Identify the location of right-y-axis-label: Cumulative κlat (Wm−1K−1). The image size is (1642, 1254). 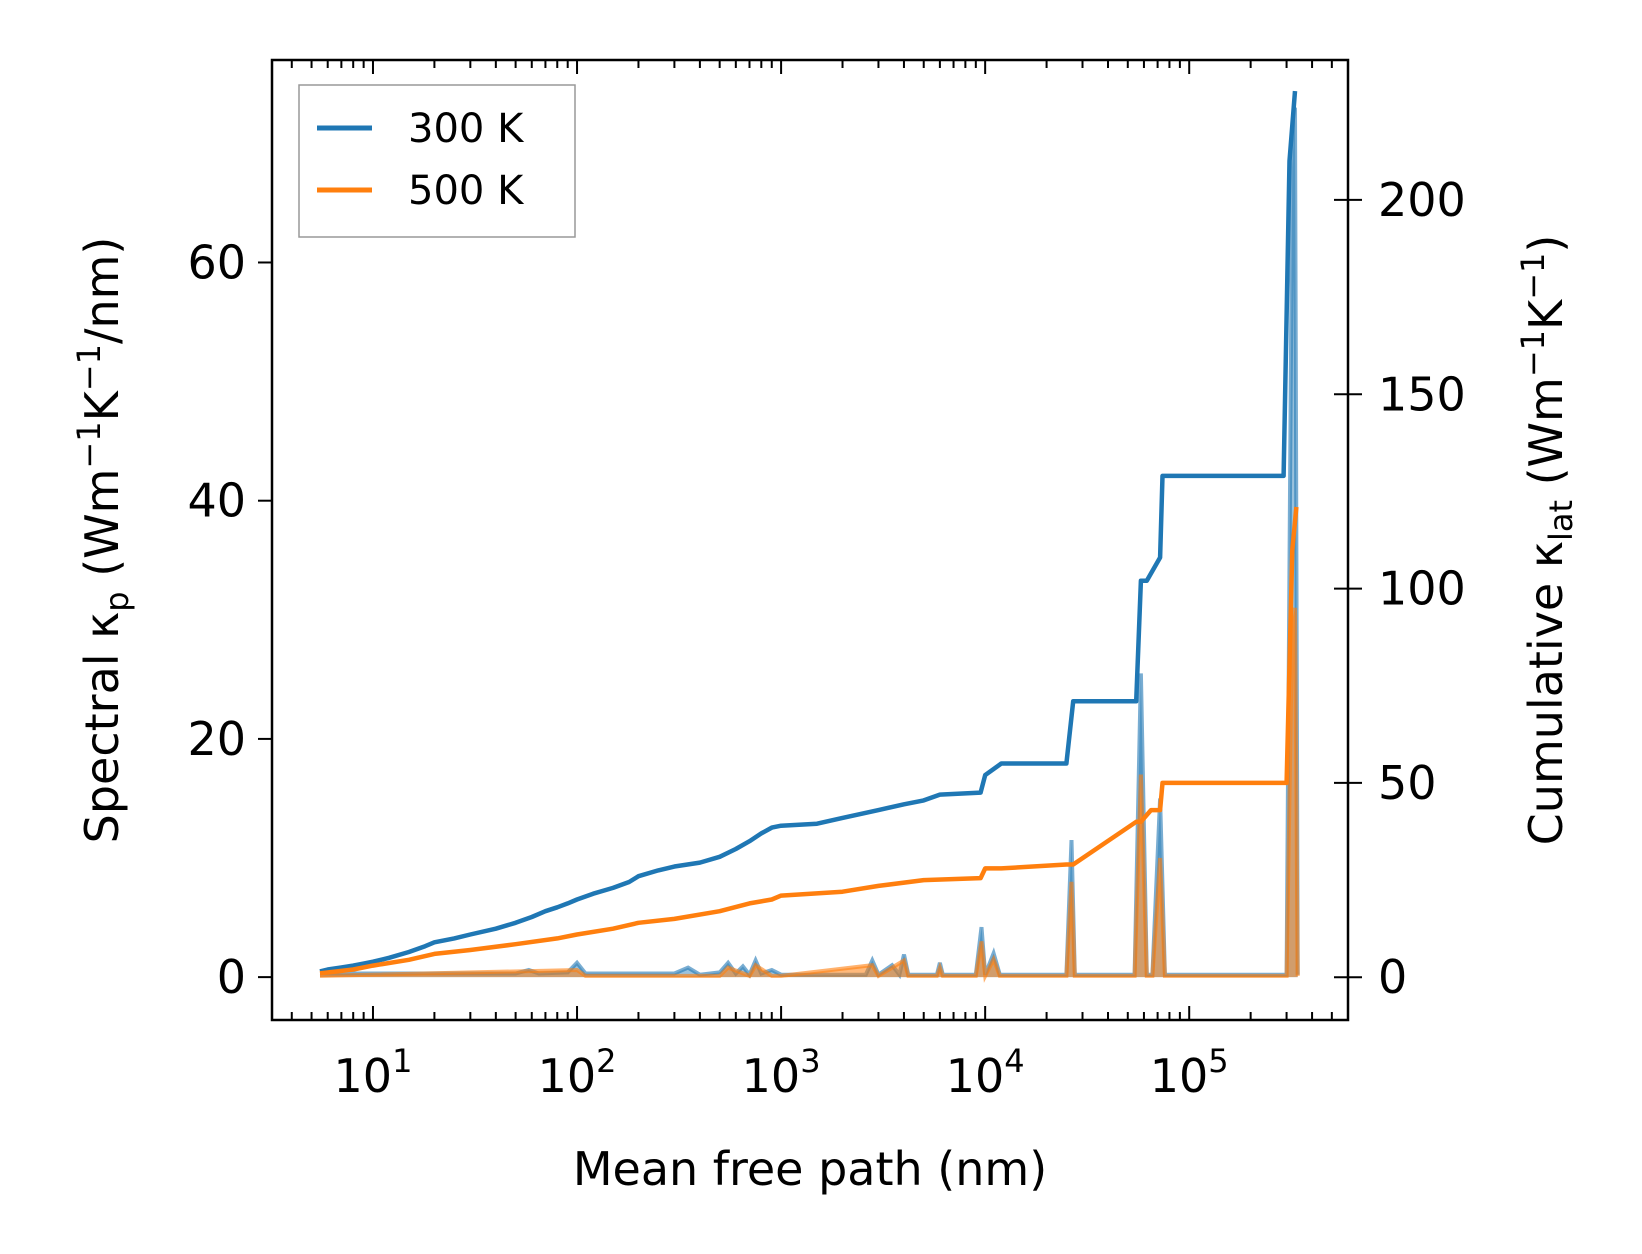
(1547, 540).